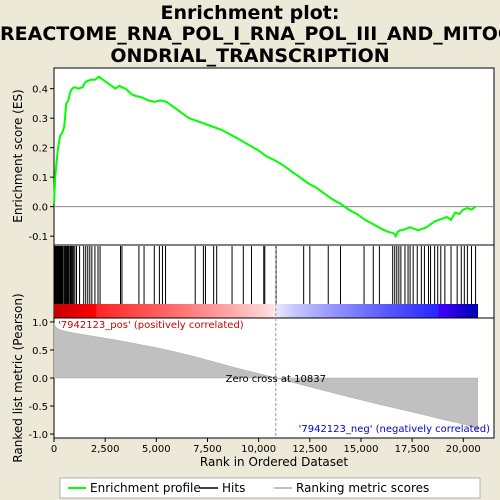  I want to click on legend-entry-profile: Enrichment profile, so click(145, 488).